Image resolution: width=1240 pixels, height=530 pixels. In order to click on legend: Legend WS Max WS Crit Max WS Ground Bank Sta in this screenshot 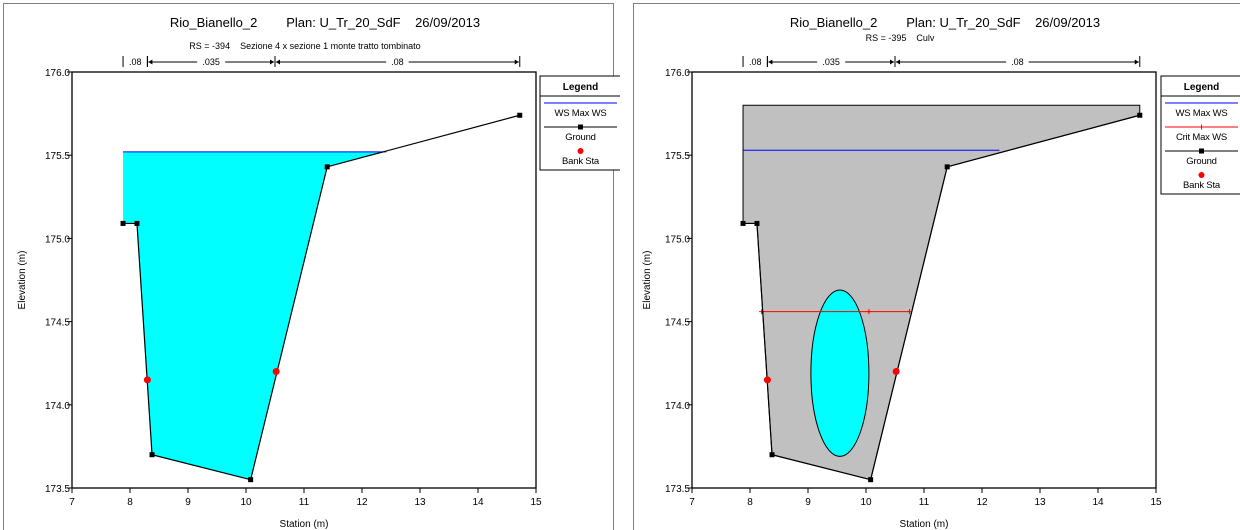, I will do `click(1200, 135)`.